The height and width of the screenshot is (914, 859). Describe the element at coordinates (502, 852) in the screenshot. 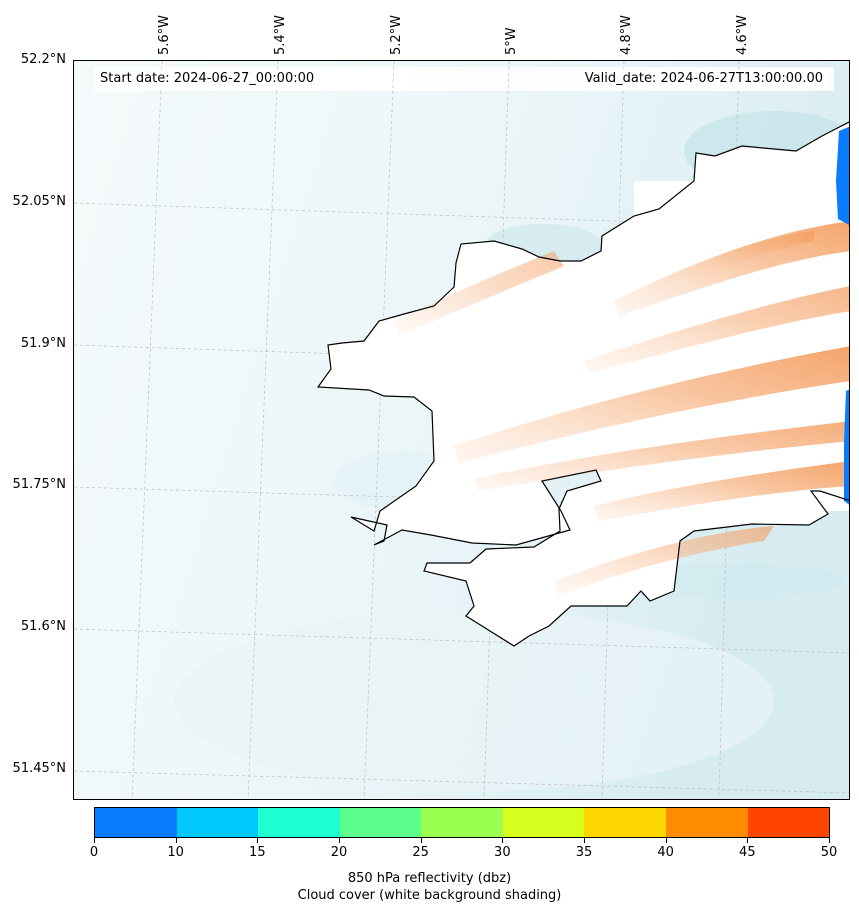

I see `colorbar-tick-label: 30` at that location.